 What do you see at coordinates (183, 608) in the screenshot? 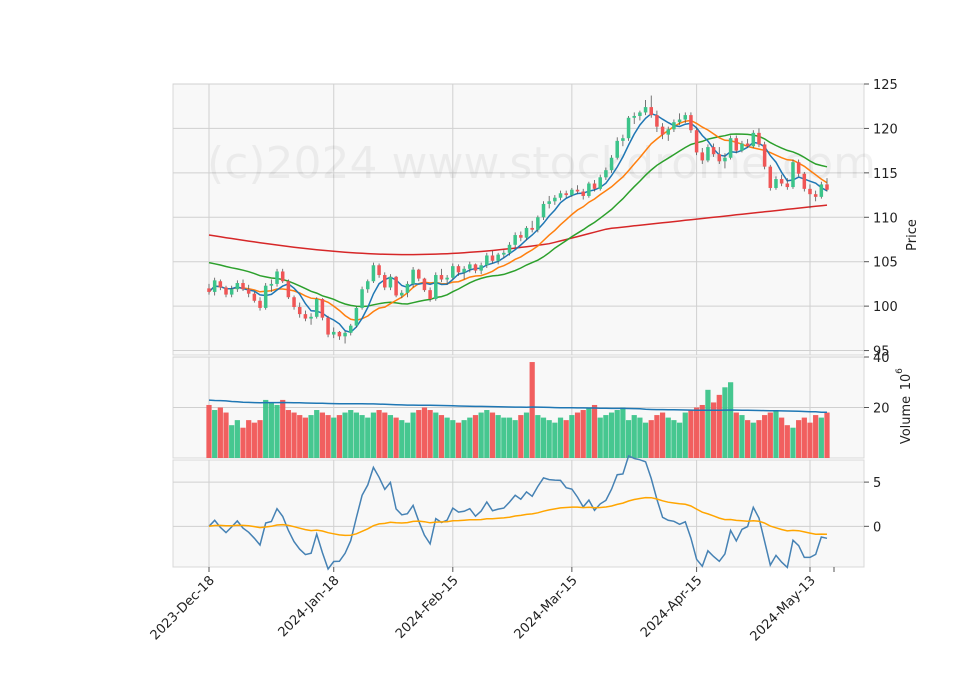
I see `x-tick-label: 2023-Dec-18` at bounding box center [183, 608].